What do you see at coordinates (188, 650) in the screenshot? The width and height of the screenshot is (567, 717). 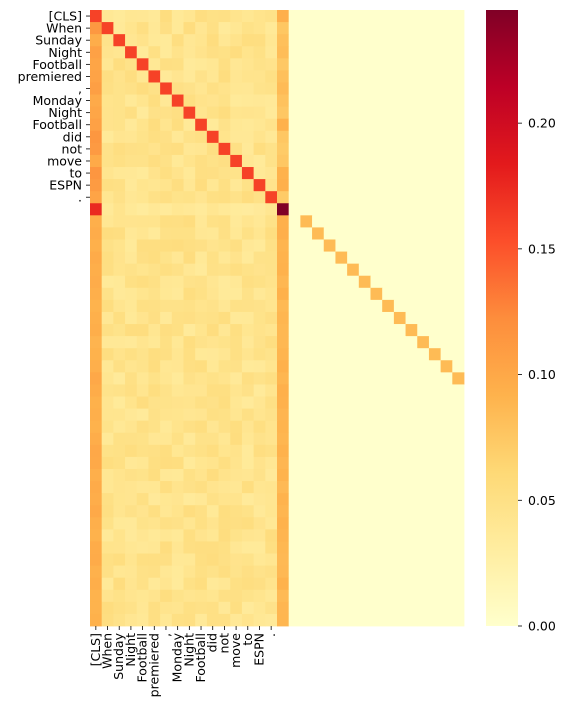 I see `column-tick-label: Night` at bounding box center [188, 650].